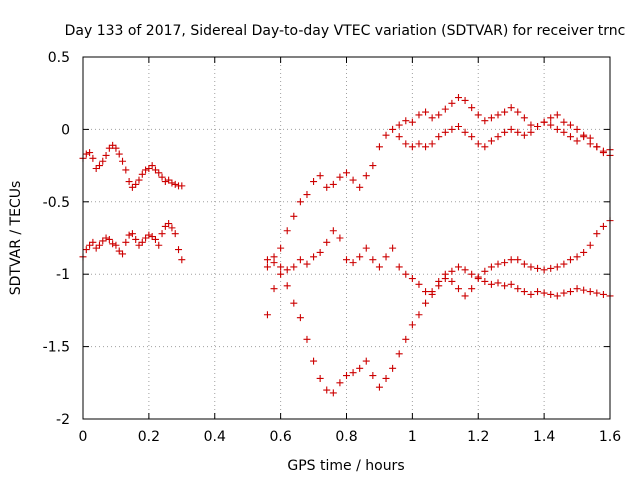 The width and height of the screenshot is (640, 480). What do you see at coordinates (280, 437) in the screenshot?
I see `x-tick-label: 0.6` at bounding box center [280, 437].